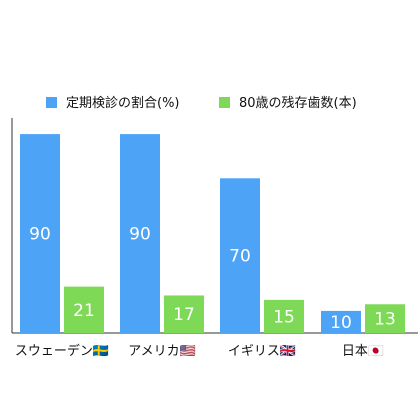  I want to click on data-label-1-3: 13, so click(385, 320).